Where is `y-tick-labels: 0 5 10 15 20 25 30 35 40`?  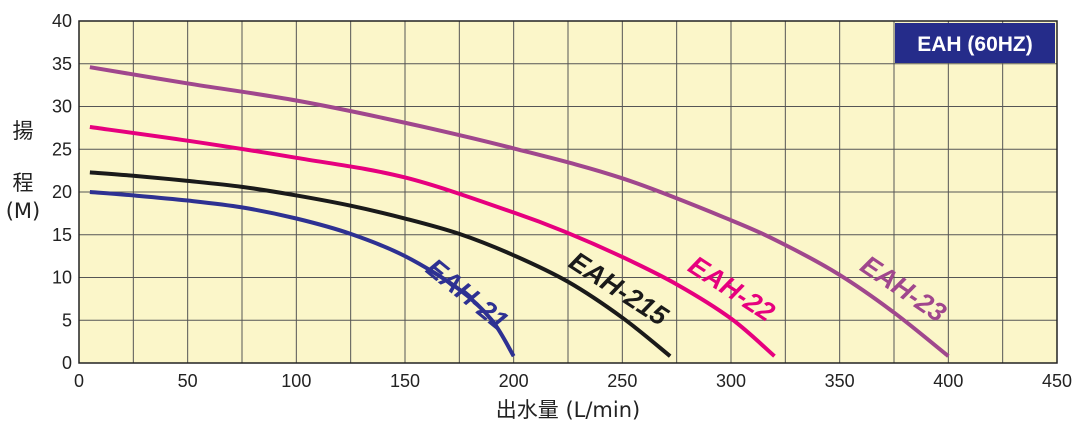
y-tick-labels: 0 5 10 15 20 25 30 35 40 is located at coordinates (62, 192).